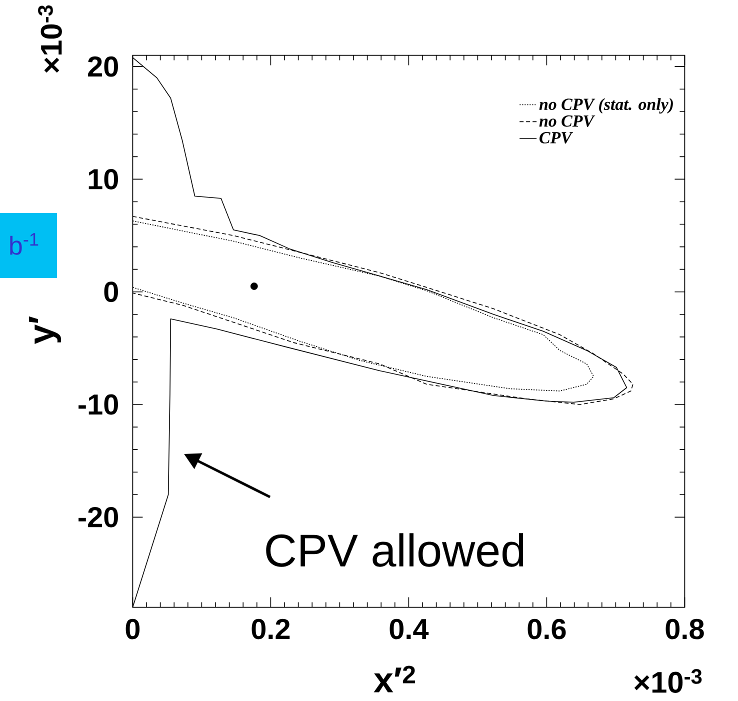  What do you see at coordinates (24, 244) in the screenshot?
I see `text: b$^{-1}$` at bounding box center [24, 244].